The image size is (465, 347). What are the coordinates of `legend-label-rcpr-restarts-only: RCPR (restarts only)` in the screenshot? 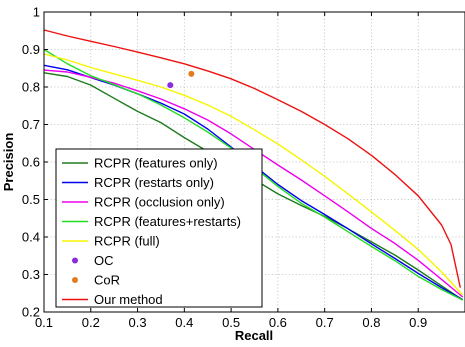 It's located at (154, 182).